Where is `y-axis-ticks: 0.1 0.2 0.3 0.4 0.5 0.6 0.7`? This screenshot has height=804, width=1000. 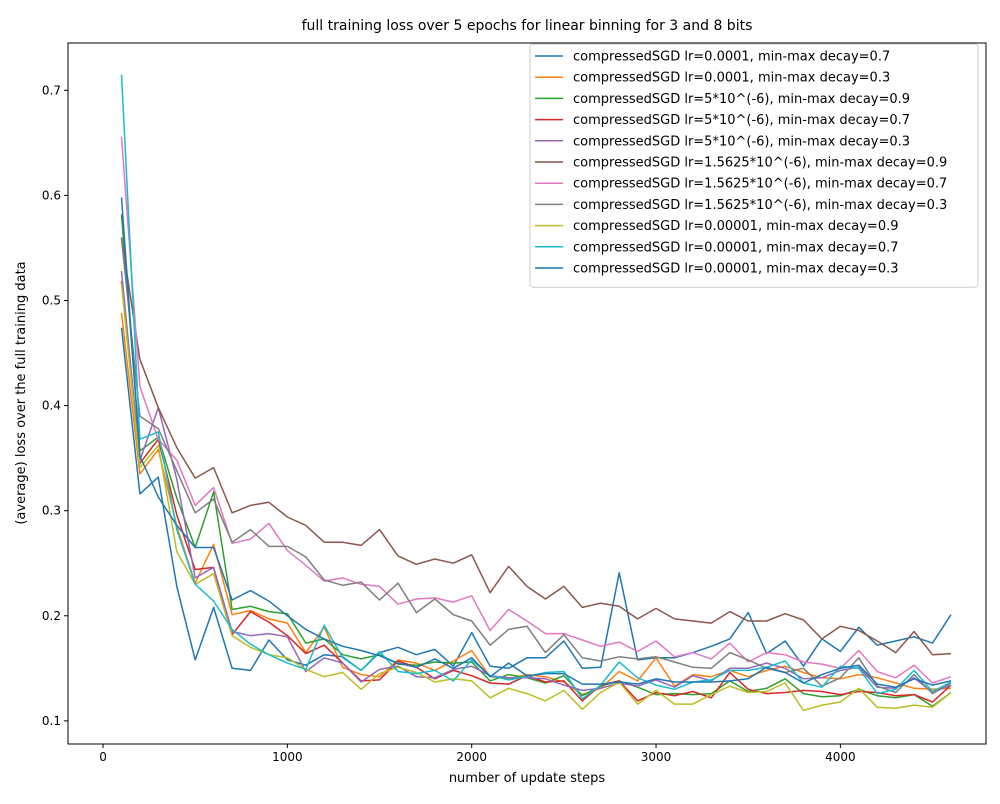
y-axis-ticks: 0.1 0.2 0.3 0.4 0.5 0.6 0.7 is located at coordinates (55, 405).